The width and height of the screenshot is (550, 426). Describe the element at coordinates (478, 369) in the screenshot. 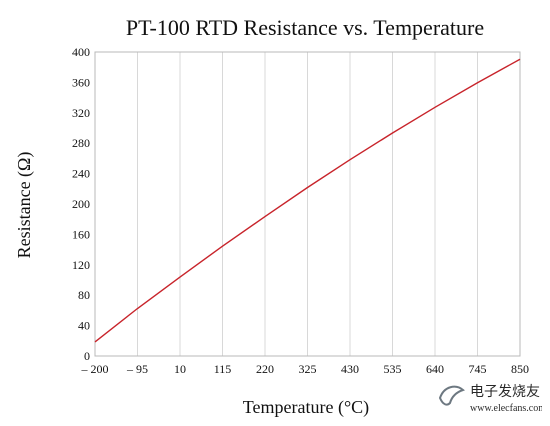

I see `x-tick-label: 745` at that location.